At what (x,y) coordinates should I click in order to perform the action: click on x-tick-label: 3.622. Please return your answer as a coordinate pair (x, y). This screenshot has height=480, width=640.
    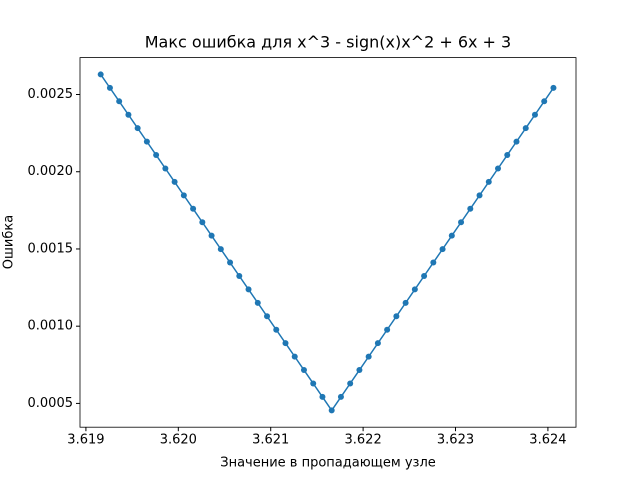
    Looking at the image, I should click on (363, 440).